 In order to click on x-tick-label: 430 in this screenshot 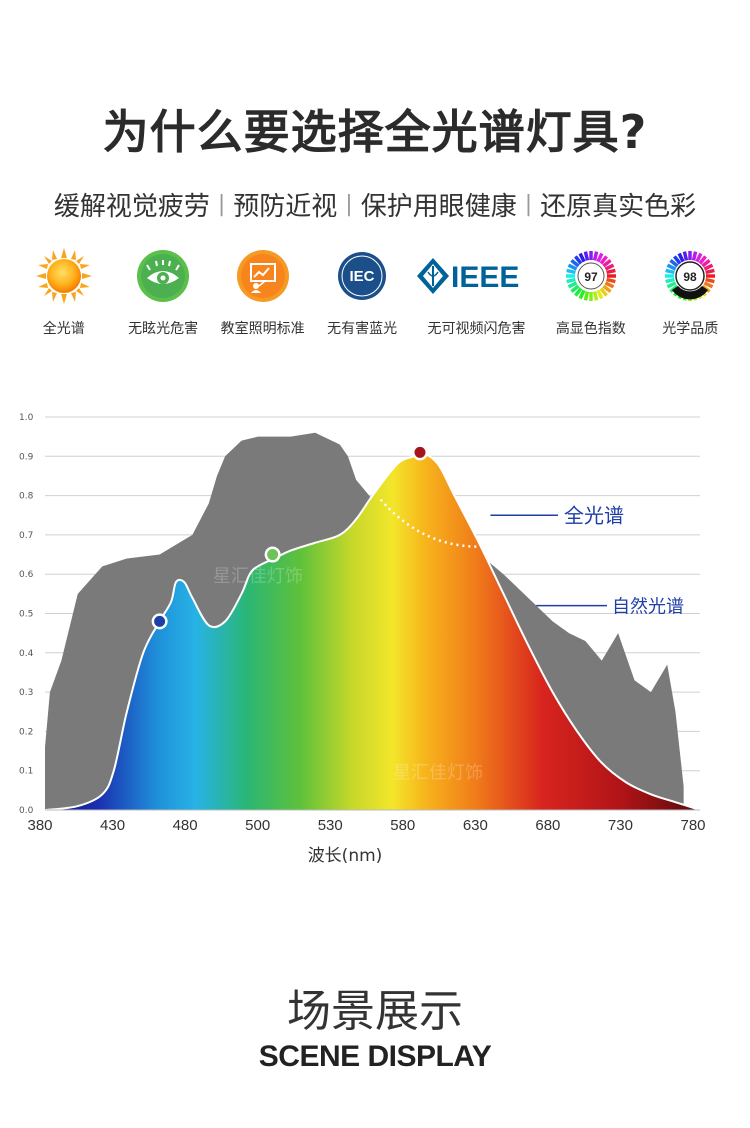, I will do `click(112, 825)`.